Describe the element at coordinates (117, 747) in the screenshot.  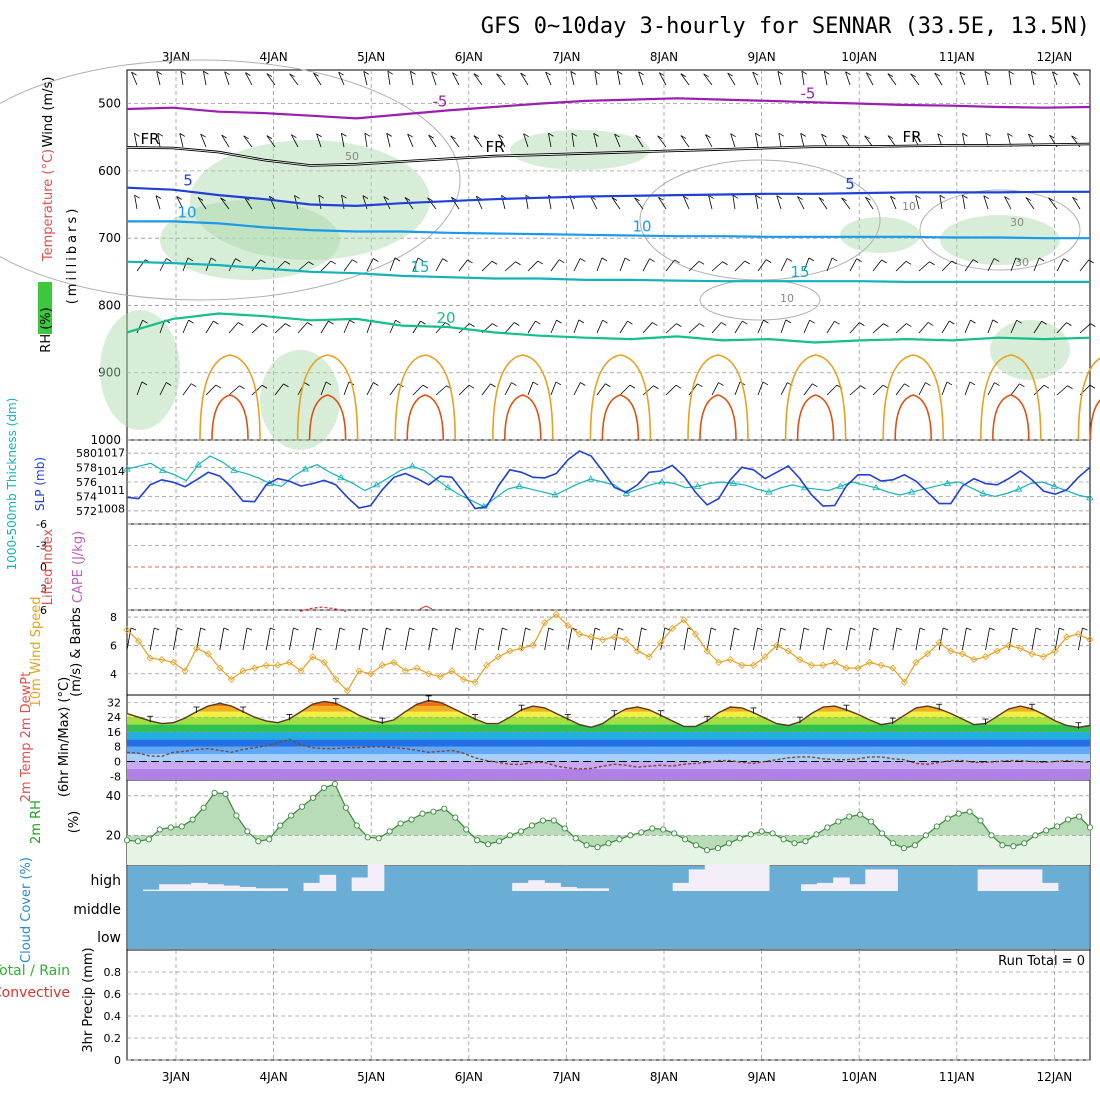
I see `temp-tick: 8` at that location.